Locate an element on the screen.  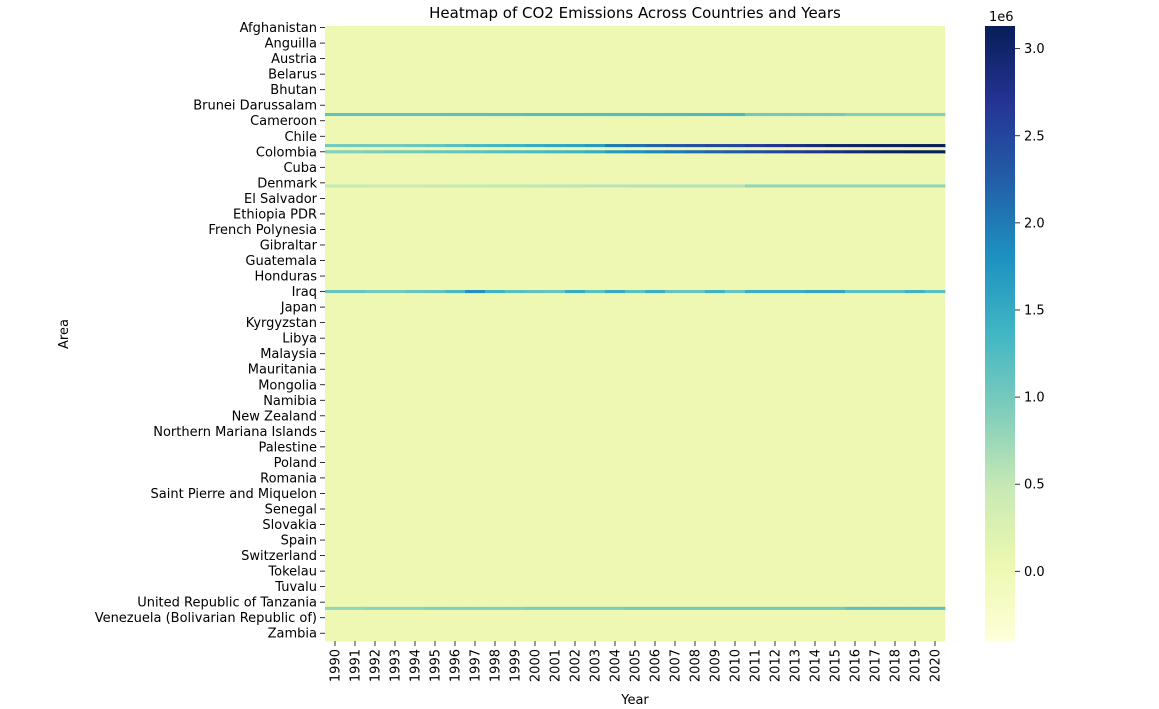
y-tick-label: Slovakia is located at coordinates (289, 525).